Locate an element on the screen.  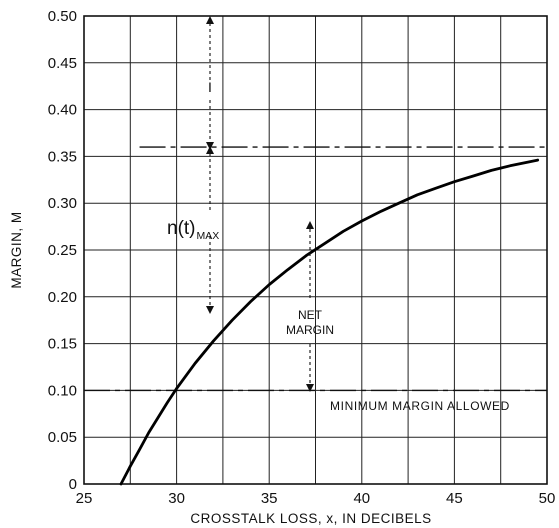
annotation-ntmax: n(t)MAX is located at coordinates (193, 230).